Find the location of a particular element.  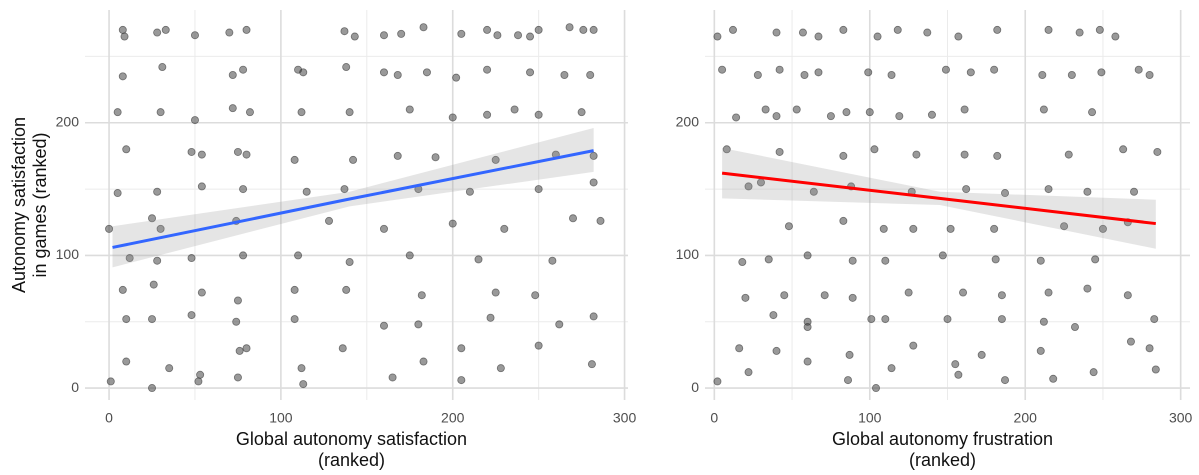

x-tick-label: 300 is located at coordinates (1181, 418).